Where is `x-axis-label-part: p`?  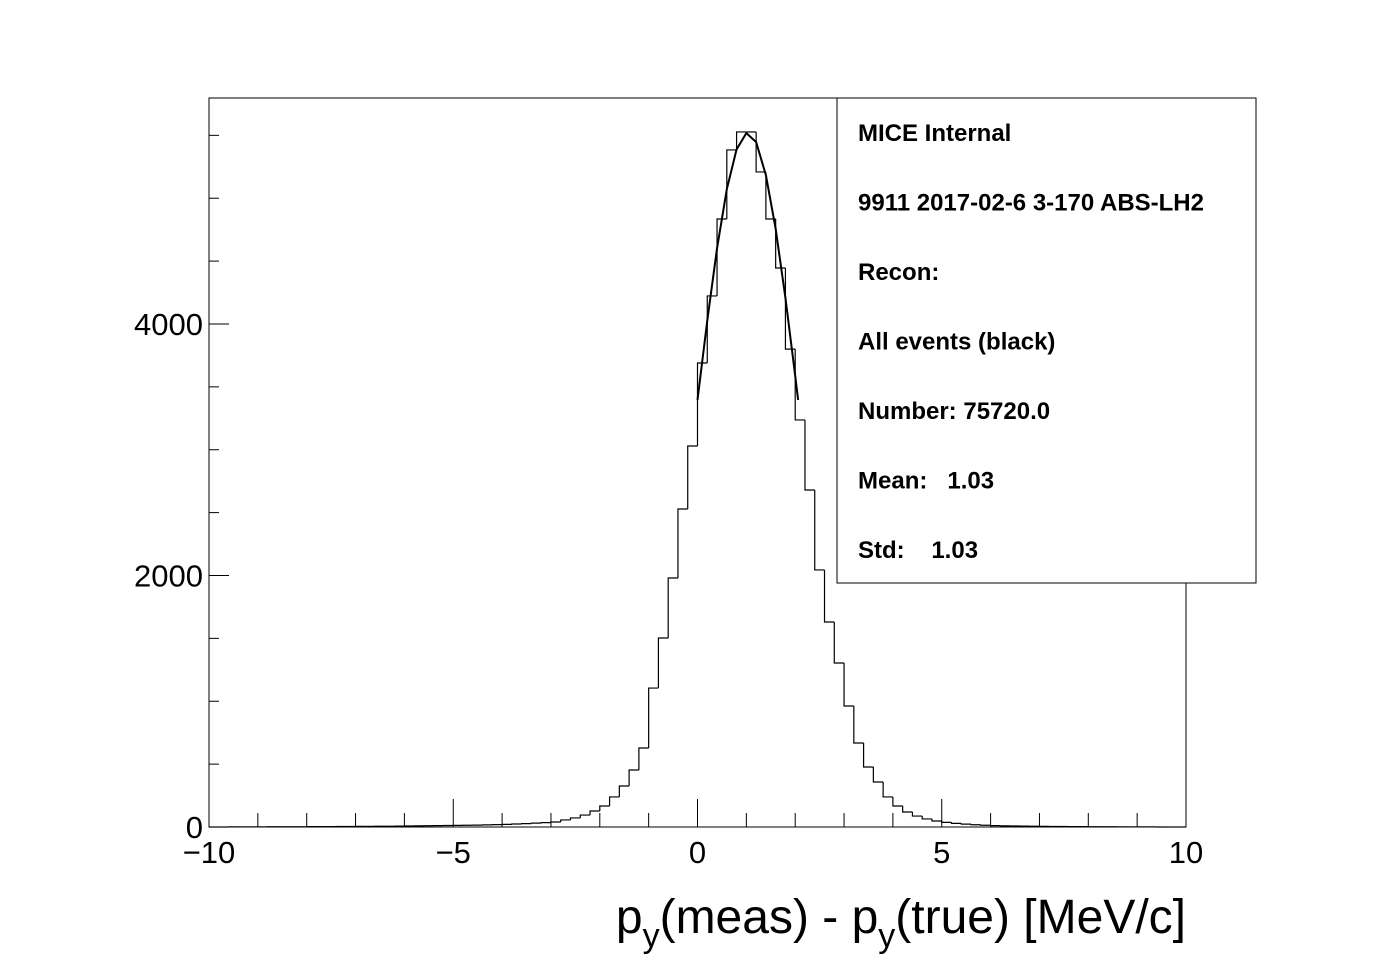
x-axis-label-part: p is located at coordinates (629, 917).